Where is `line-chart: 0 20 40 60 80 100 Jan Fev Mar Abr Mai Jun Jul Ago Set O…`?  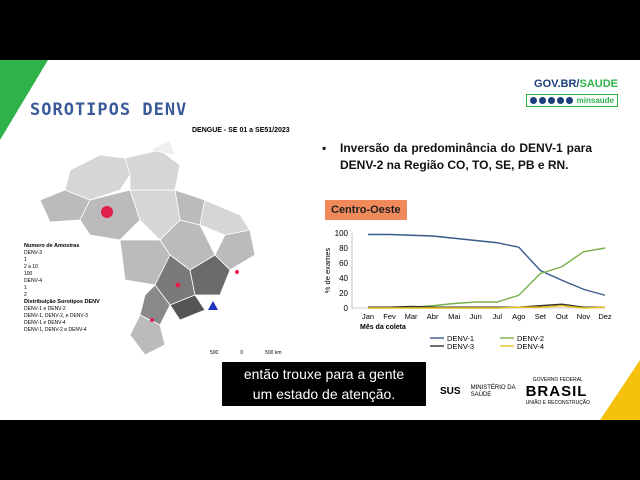 line-chart: 0 20 40 60 80 100 Jan Fev Mar Abr Mai Jun Jul Ago Set O… is located at coordinates (467, 290).